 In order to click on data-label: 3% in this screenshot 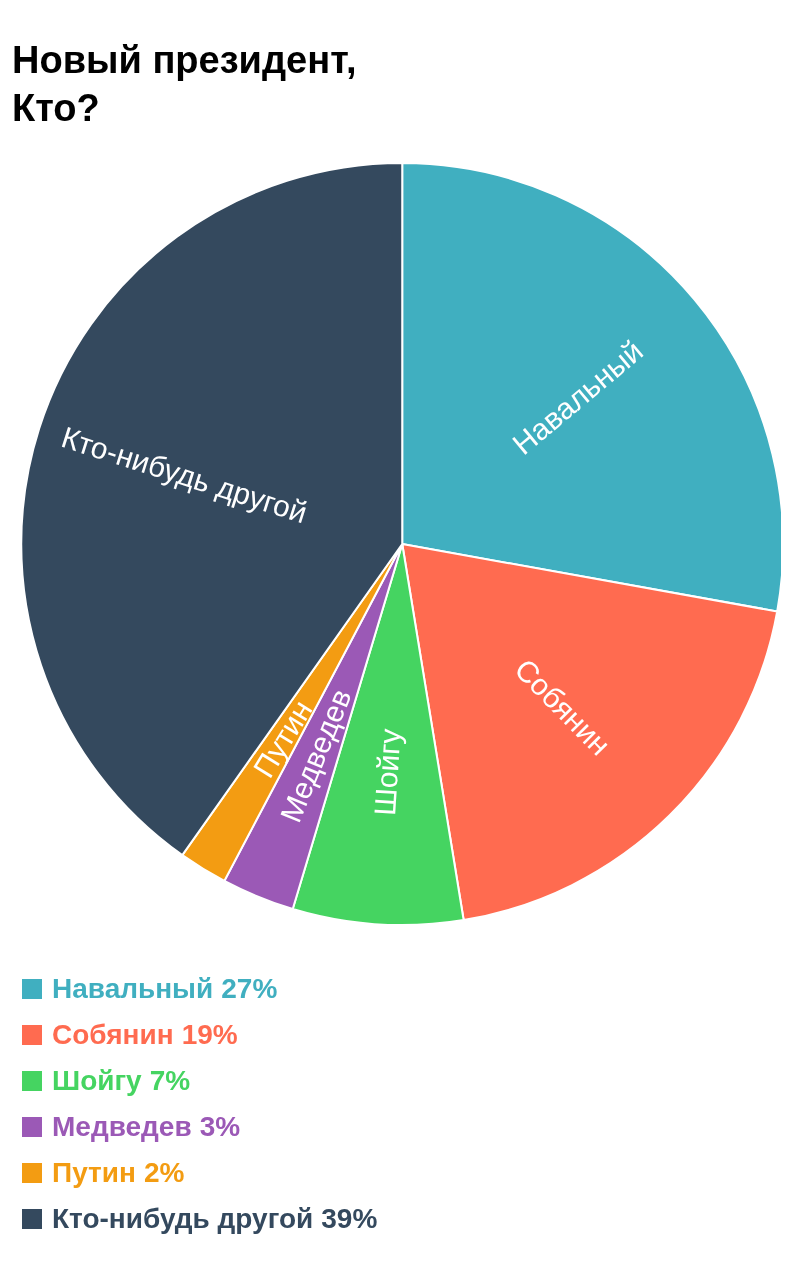, I will do `click(220, 1127)`.